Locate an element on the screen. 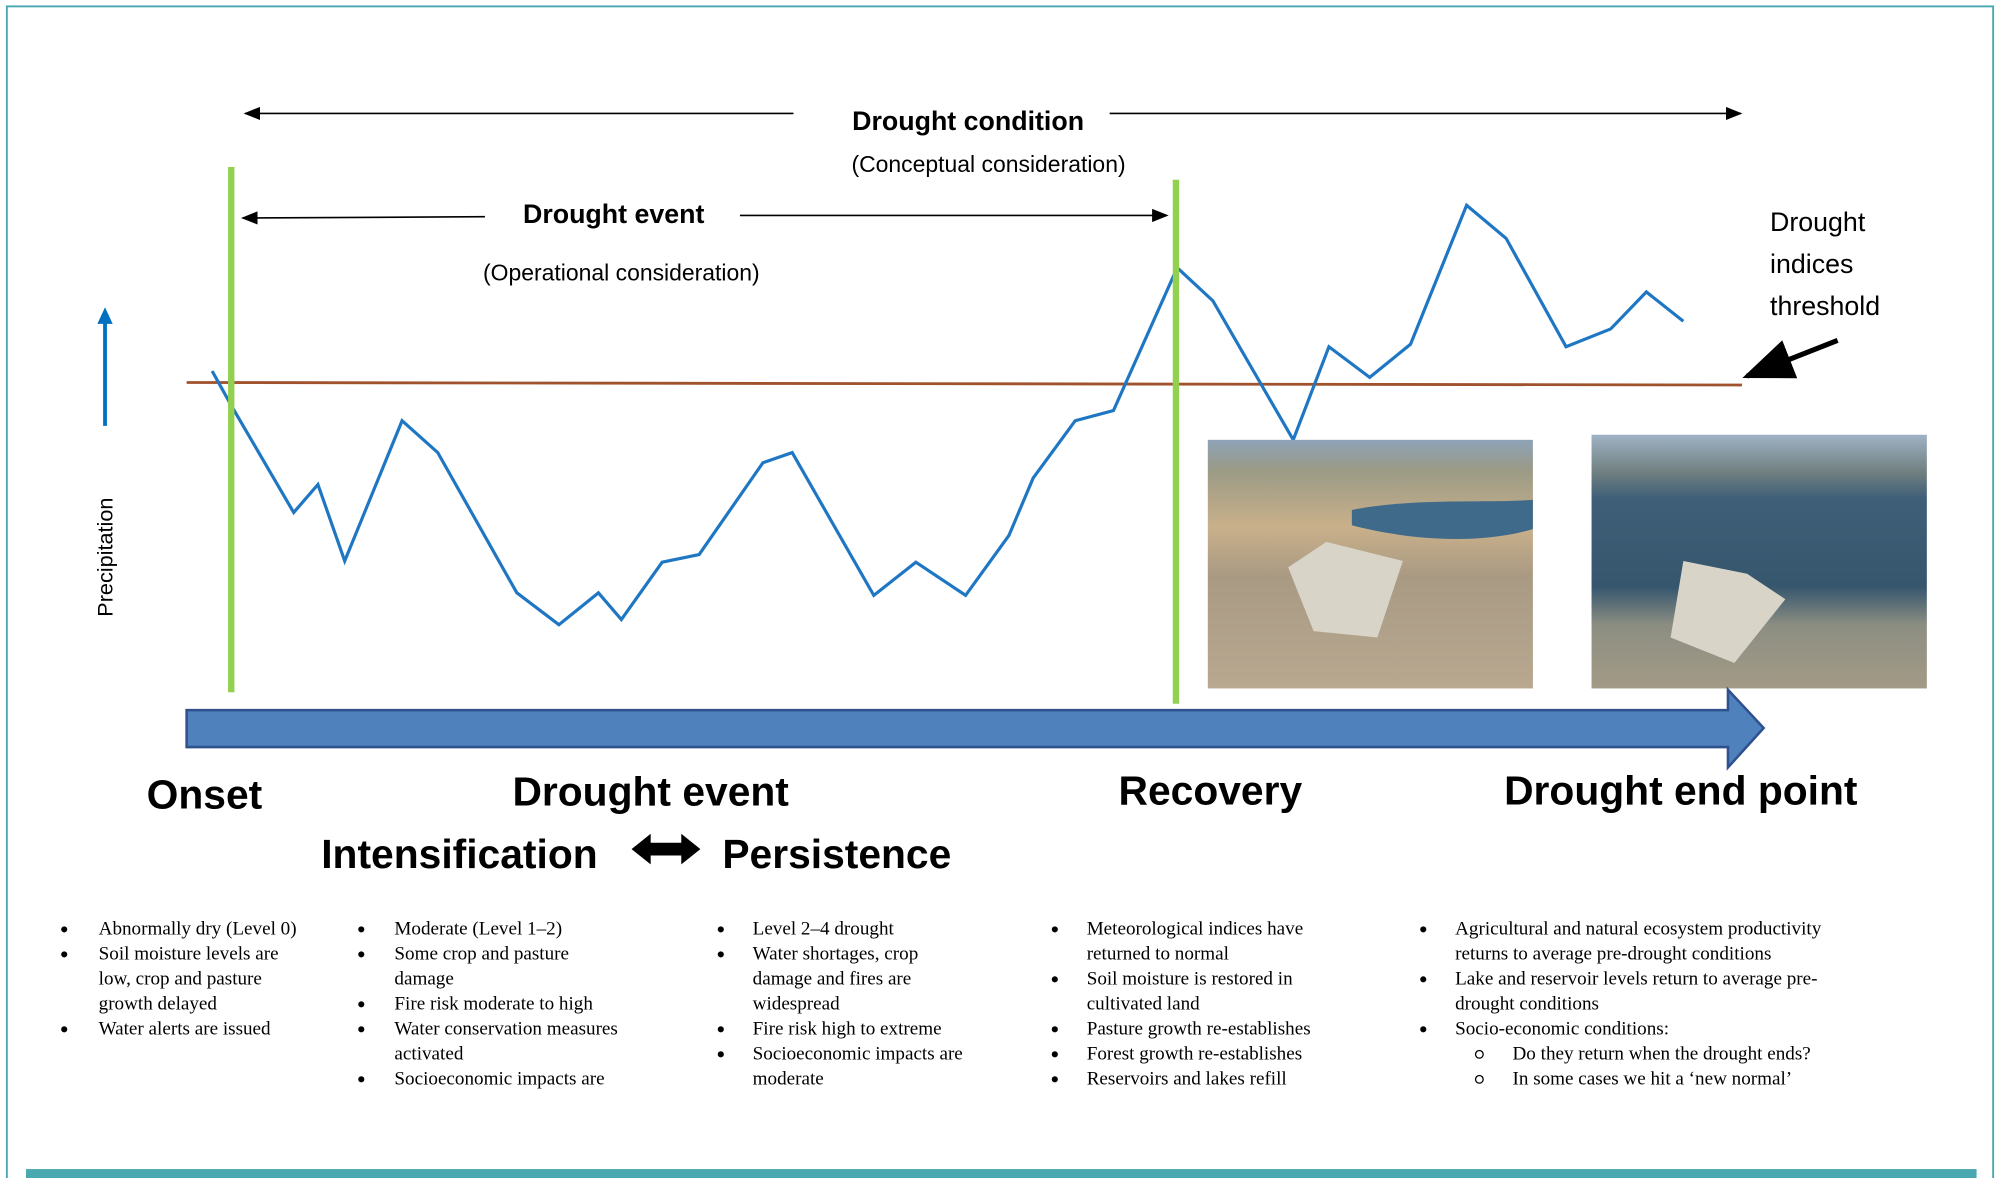  subtitle: (Conceptual consideration) is located at coordinates (988, 164).